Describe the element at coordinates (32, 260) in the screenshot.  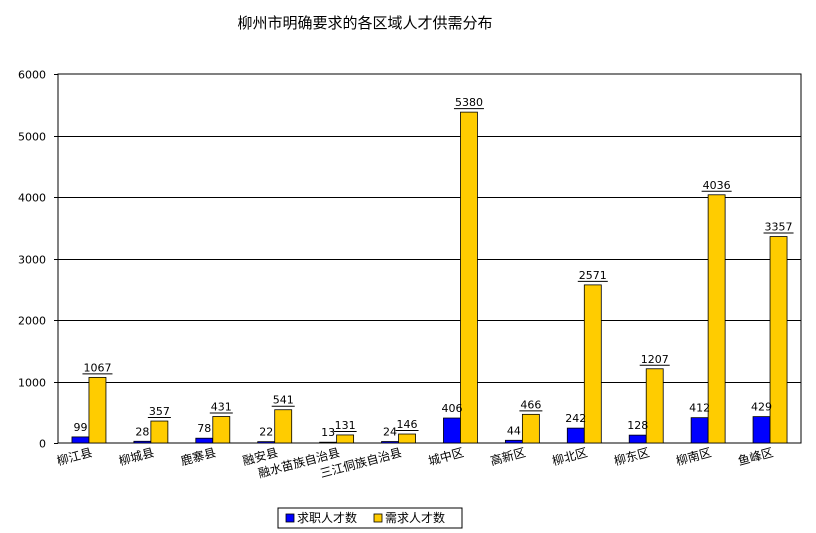
I see `y-tick-label: 3000` at that location.